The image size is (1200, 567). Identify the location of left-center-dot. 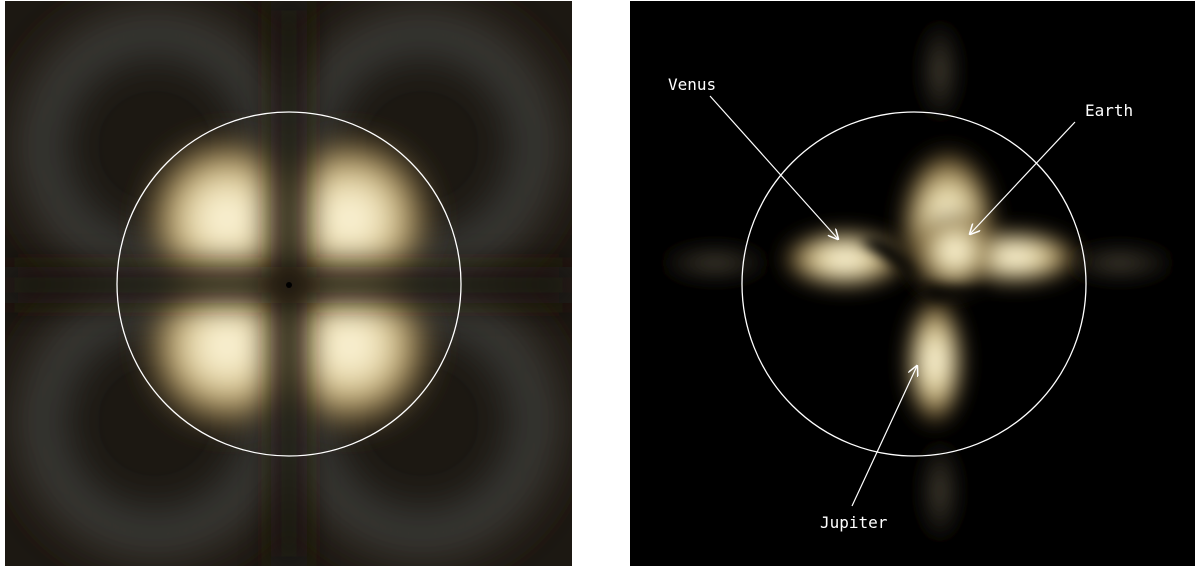
(289, 285).